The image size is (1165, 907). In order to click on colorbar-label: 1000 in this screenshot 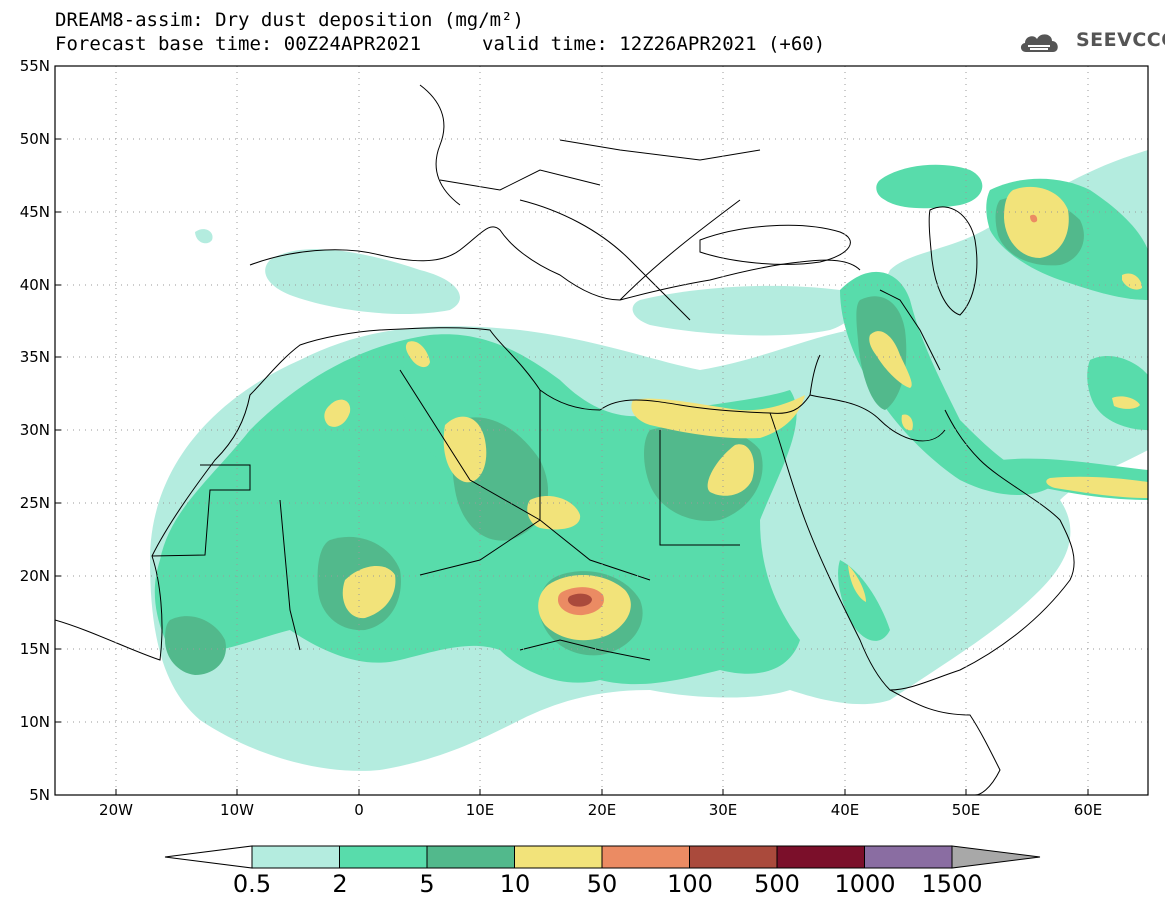, I will do `click(865, 884)`.